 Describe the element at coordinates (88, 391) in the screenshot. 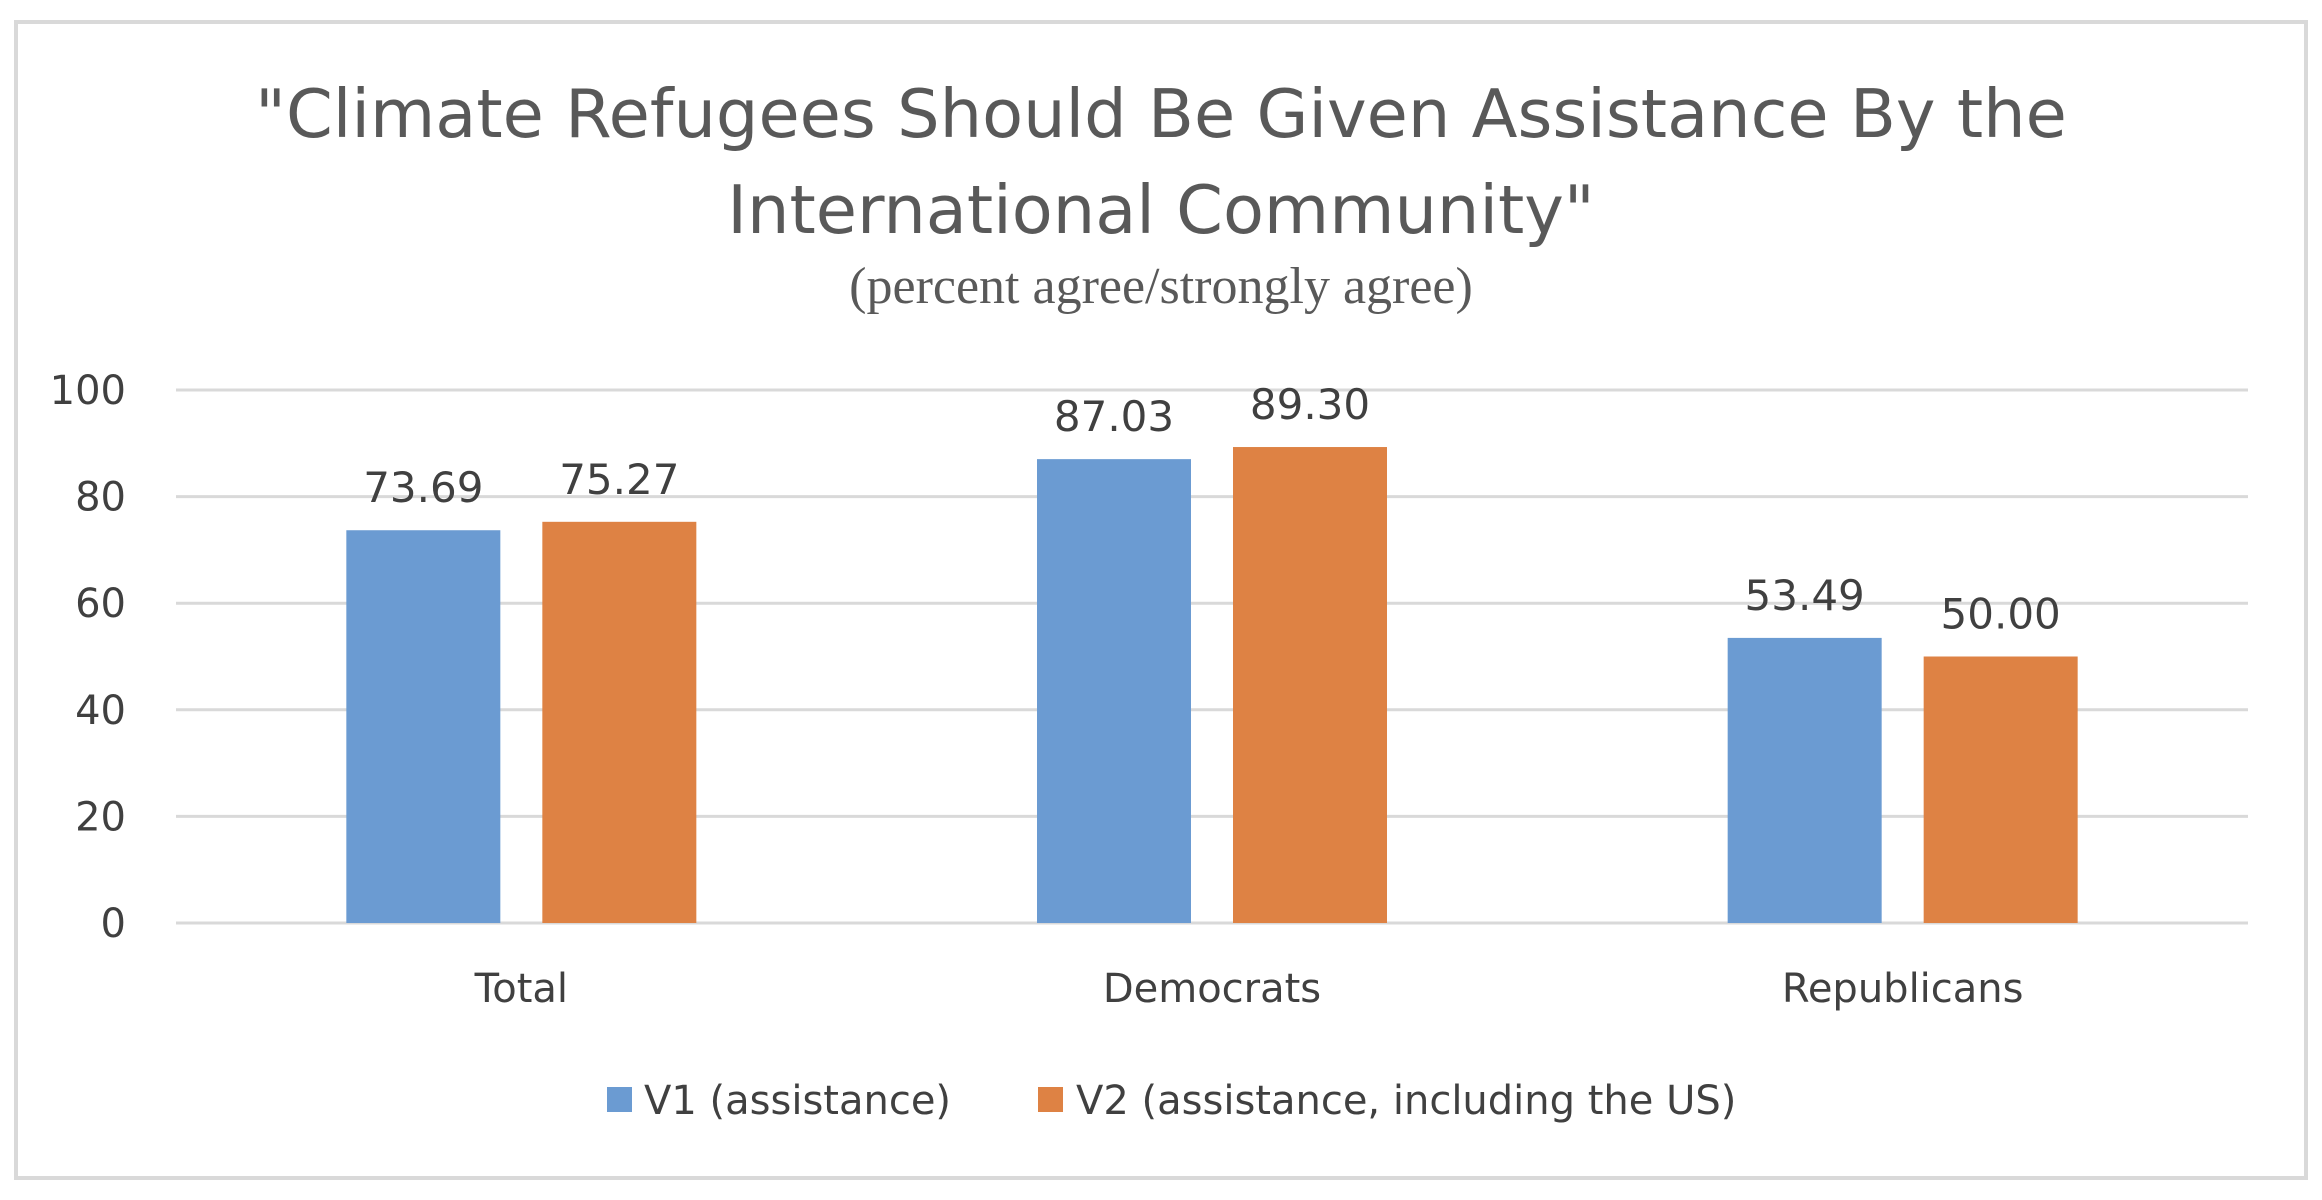

I see `y-tick-label: 100` at that location.